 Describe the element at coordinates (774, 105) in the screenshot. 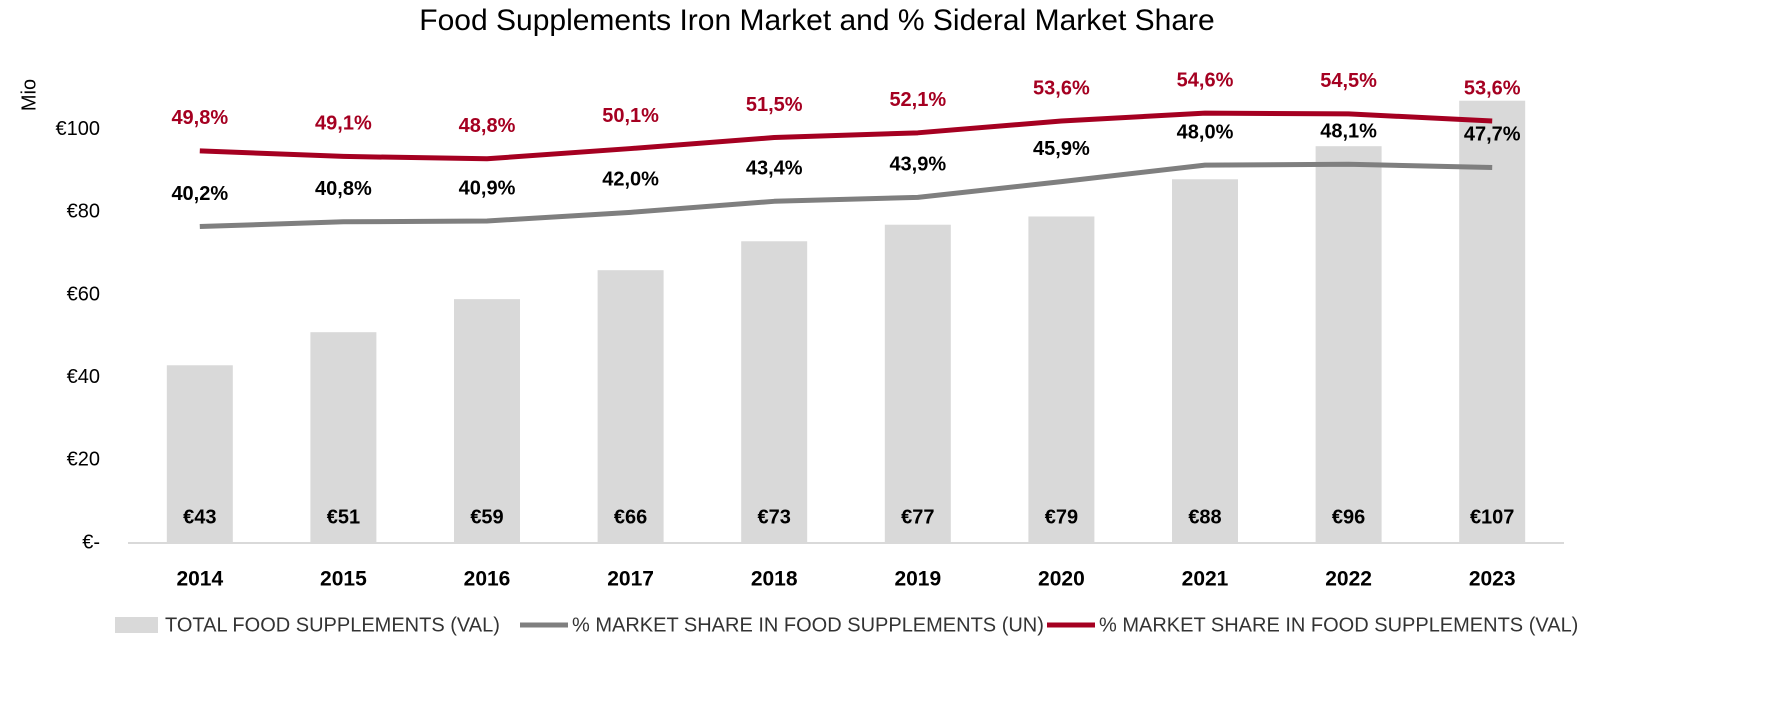

I see `line-value-label: 51,5%` at that location.